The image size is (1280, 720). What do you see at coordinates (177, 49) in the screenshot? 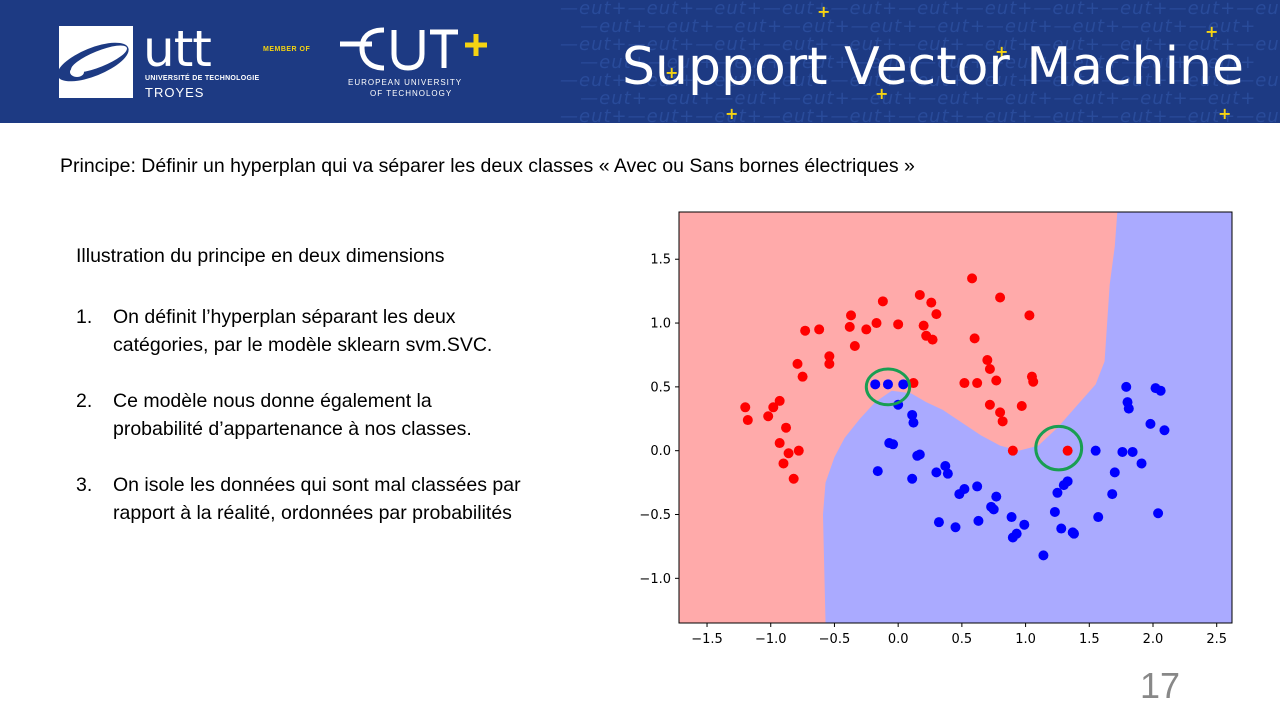
I see `utt-name: utt` at bounding box center [177, 49].